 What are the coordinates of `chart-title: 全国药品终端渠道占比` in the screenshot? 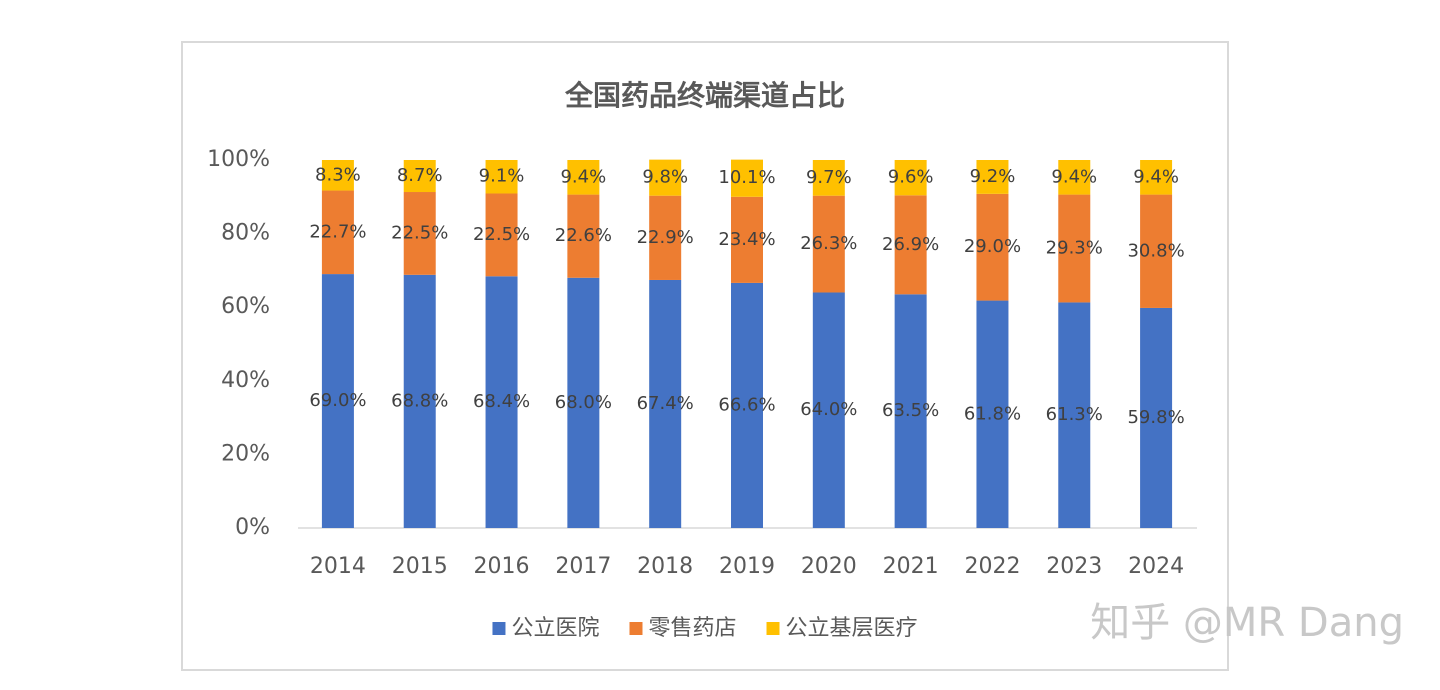 It's located at (704, 95).